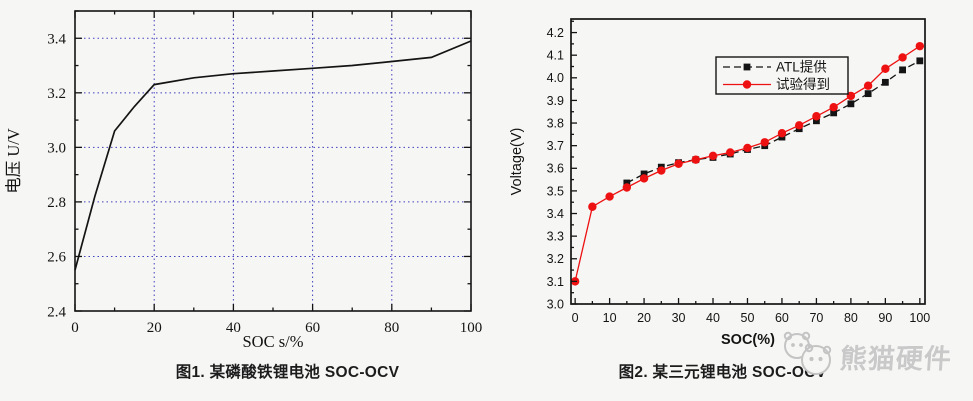  Describe the element at coordinates (555, 33) in the screenshot. I see `svg-text: 4.2` at that location.